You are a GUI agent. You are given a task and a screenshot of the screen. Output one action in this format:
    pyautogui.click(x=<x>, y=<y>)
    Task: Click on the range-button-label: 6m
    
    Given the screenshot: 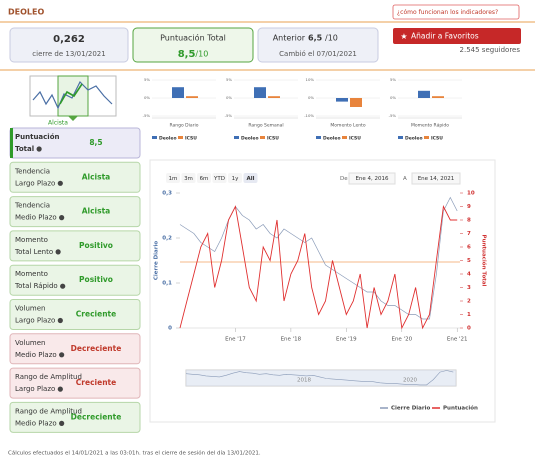 What is the action you would take?
    pyautogui.click(x=204, y=179)
    